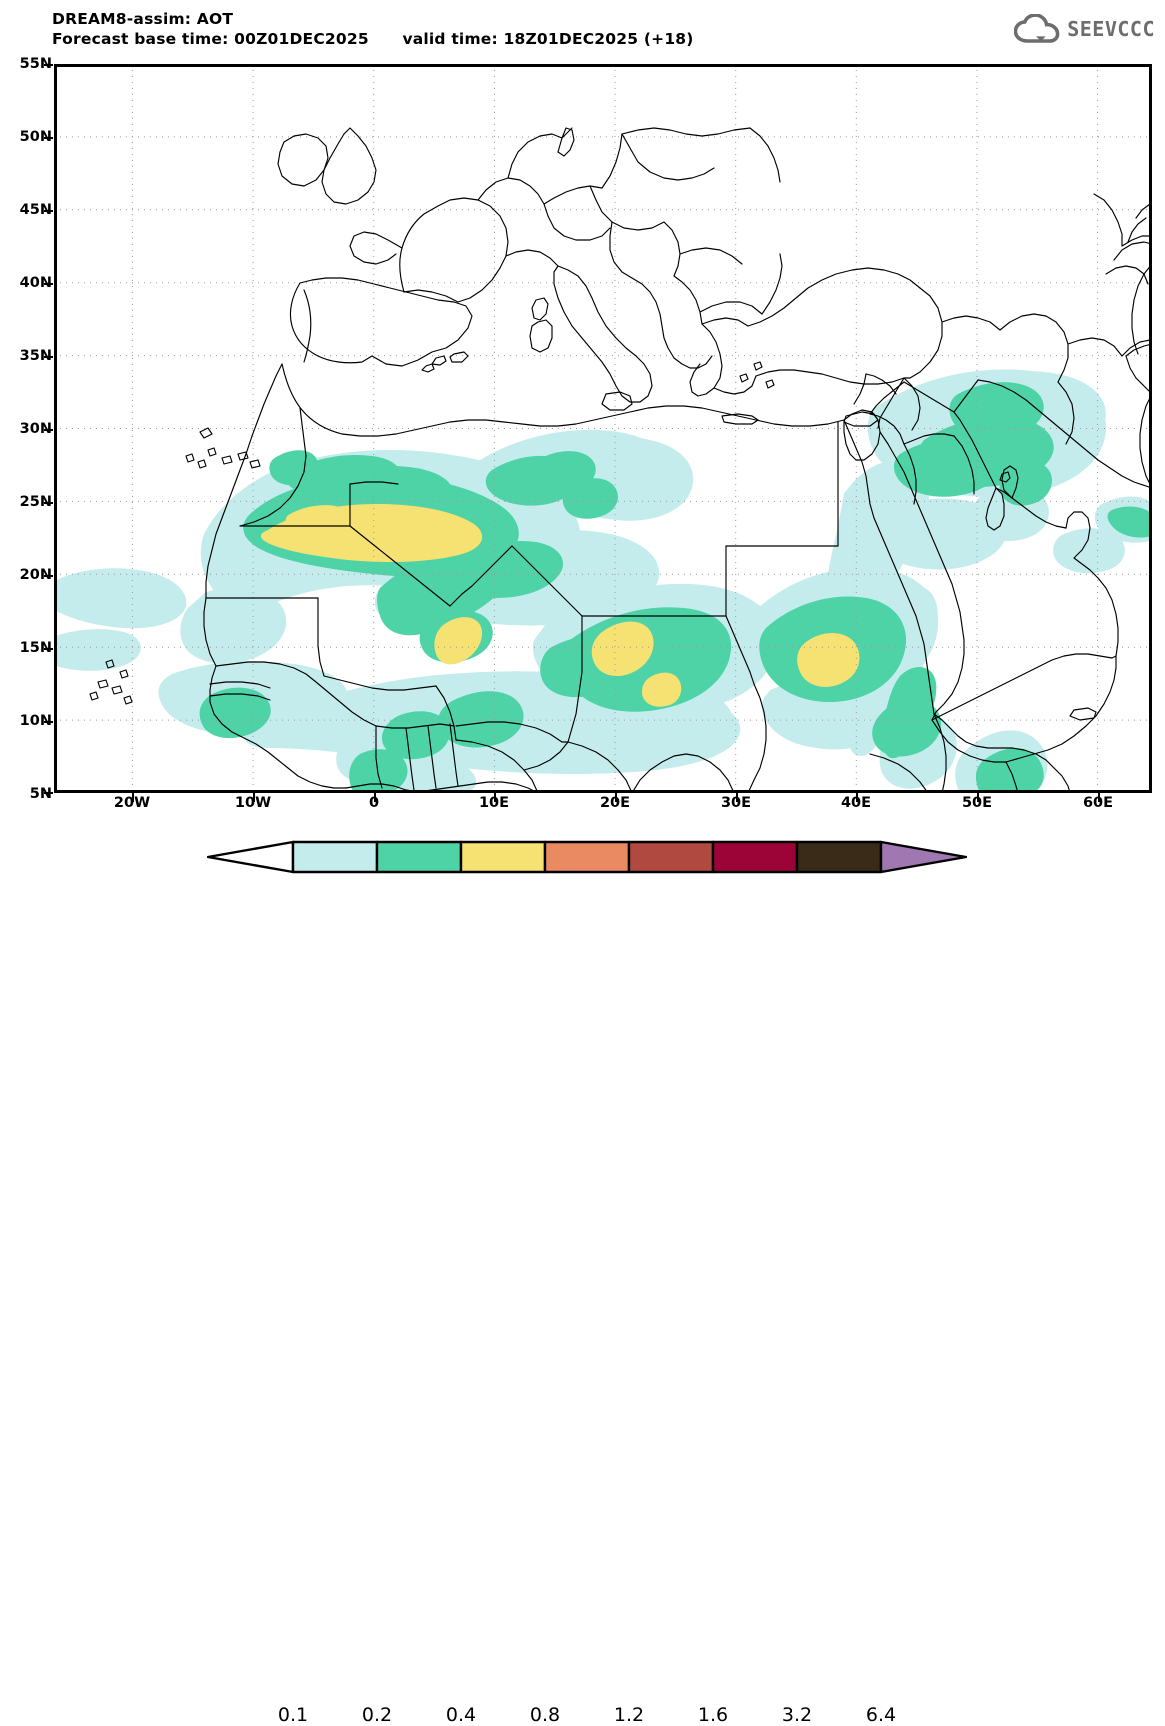 Image resolution: width=1165 pixels, height=1726 pixels. I want to click on colorbar-over-arrow, so click(923, 857).